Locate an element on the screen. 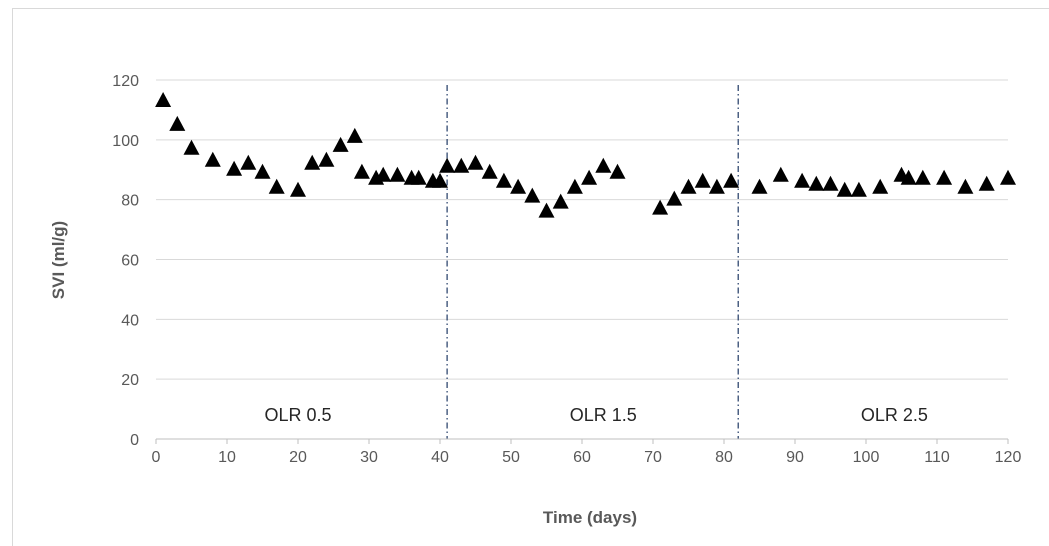 The image size is (1049, 546). x-tick-label: 20 is located at coordinates (298, 457).